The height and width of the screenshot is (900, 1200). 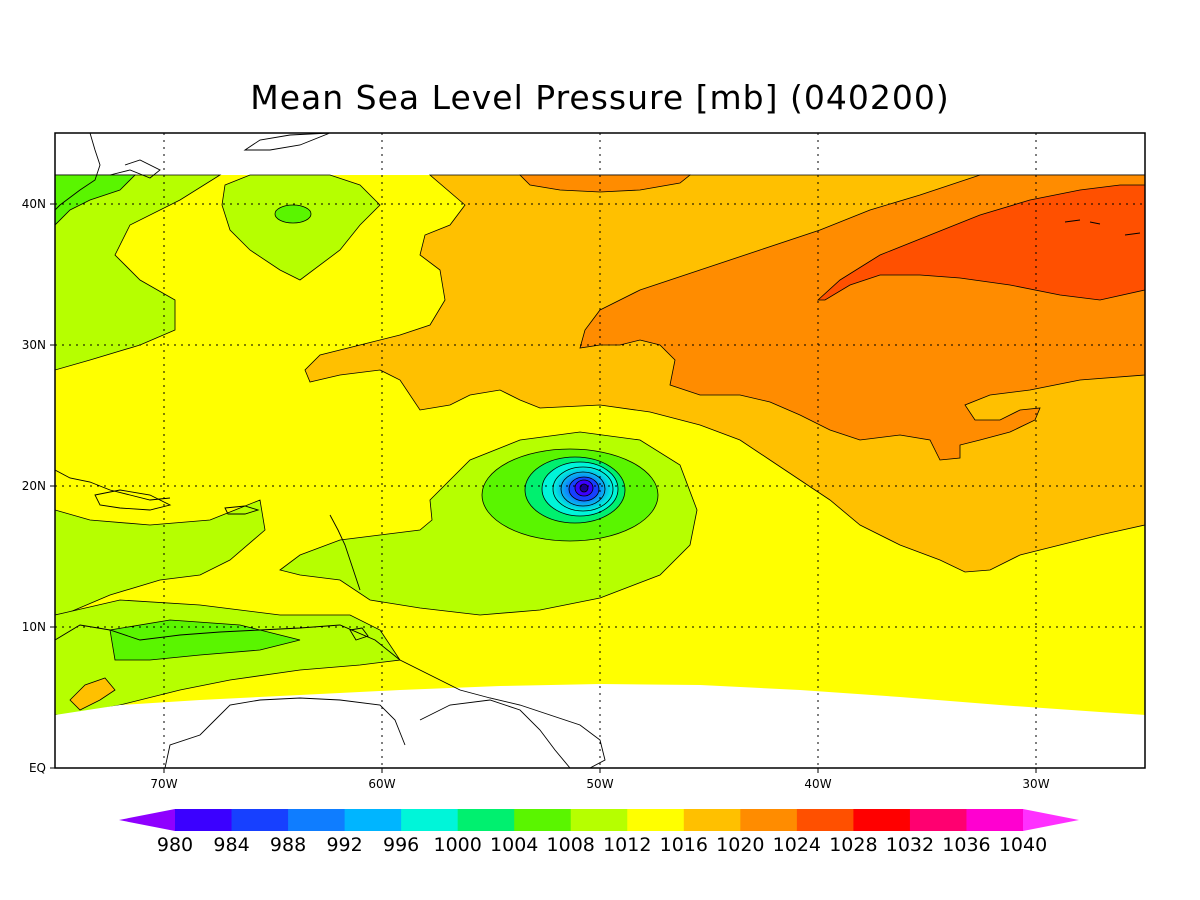 What do you see at coordinates (853, 845) in the screenshot?
I see `colorbar-label: 1028` at bounding box center [853, 845].